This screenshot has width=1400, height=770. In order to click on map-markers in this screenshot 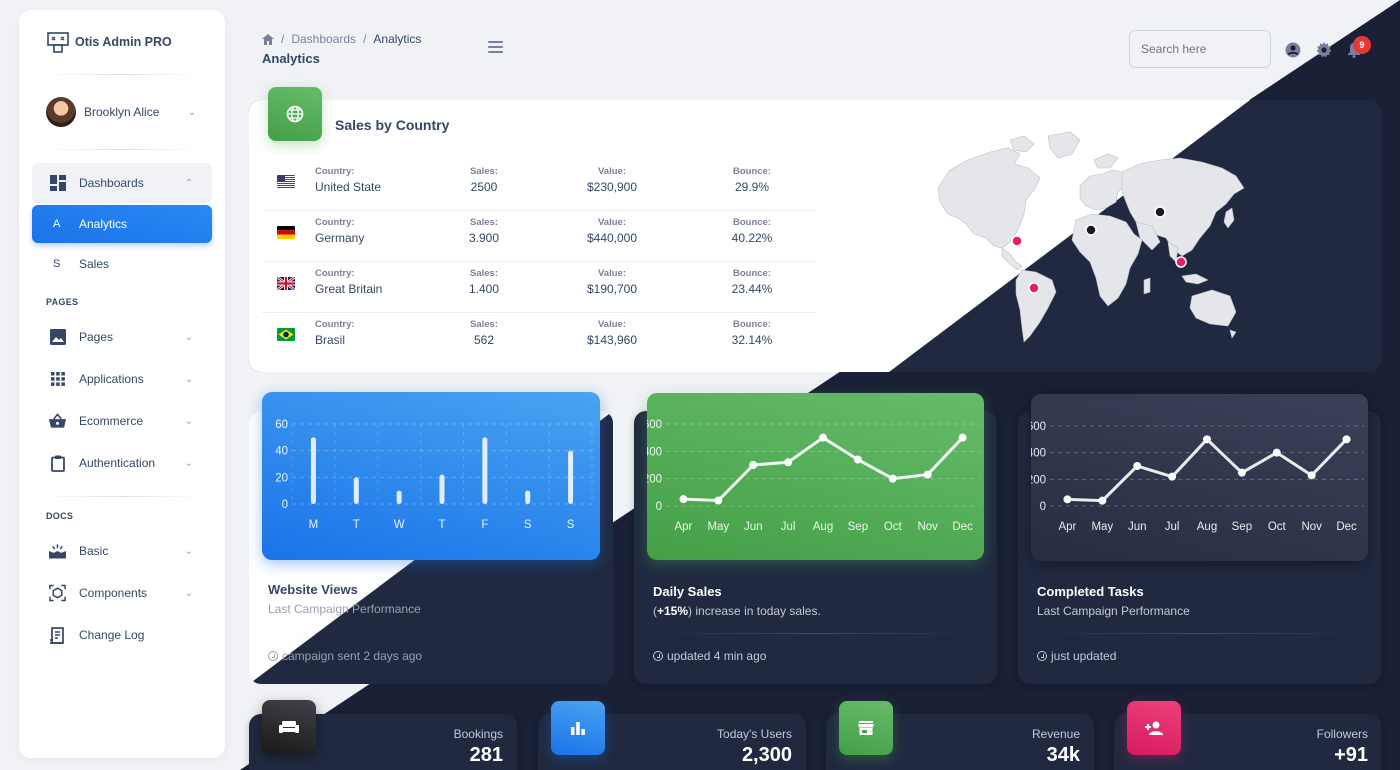, I will do `click(1099, 250)`.